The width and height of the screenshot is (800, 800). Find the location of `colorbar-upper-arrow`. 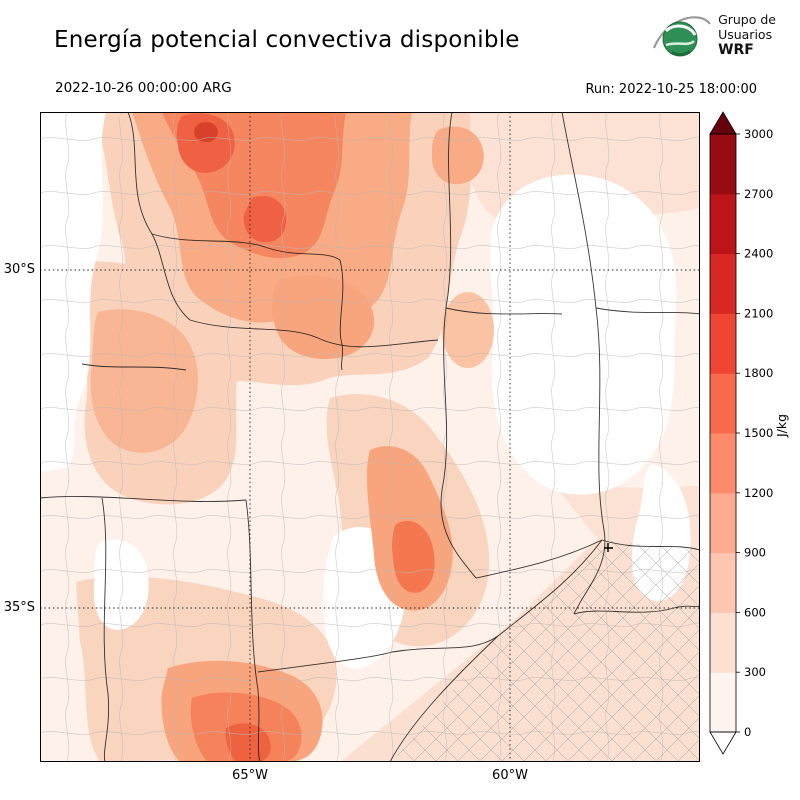

colorbar-upper-arrow is located at coordinates (723, 123).